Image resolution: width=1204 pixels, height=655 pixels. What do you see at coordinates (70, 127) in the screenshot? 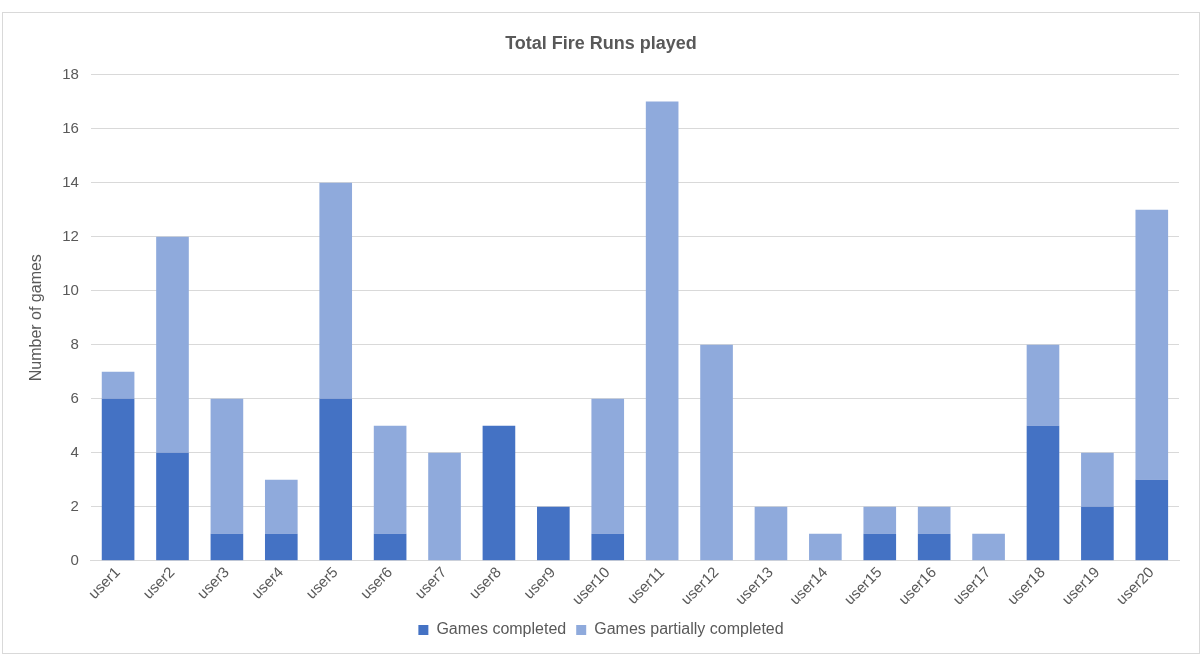
I see `y-tick-label: 16` at bounding box center [70, 127].